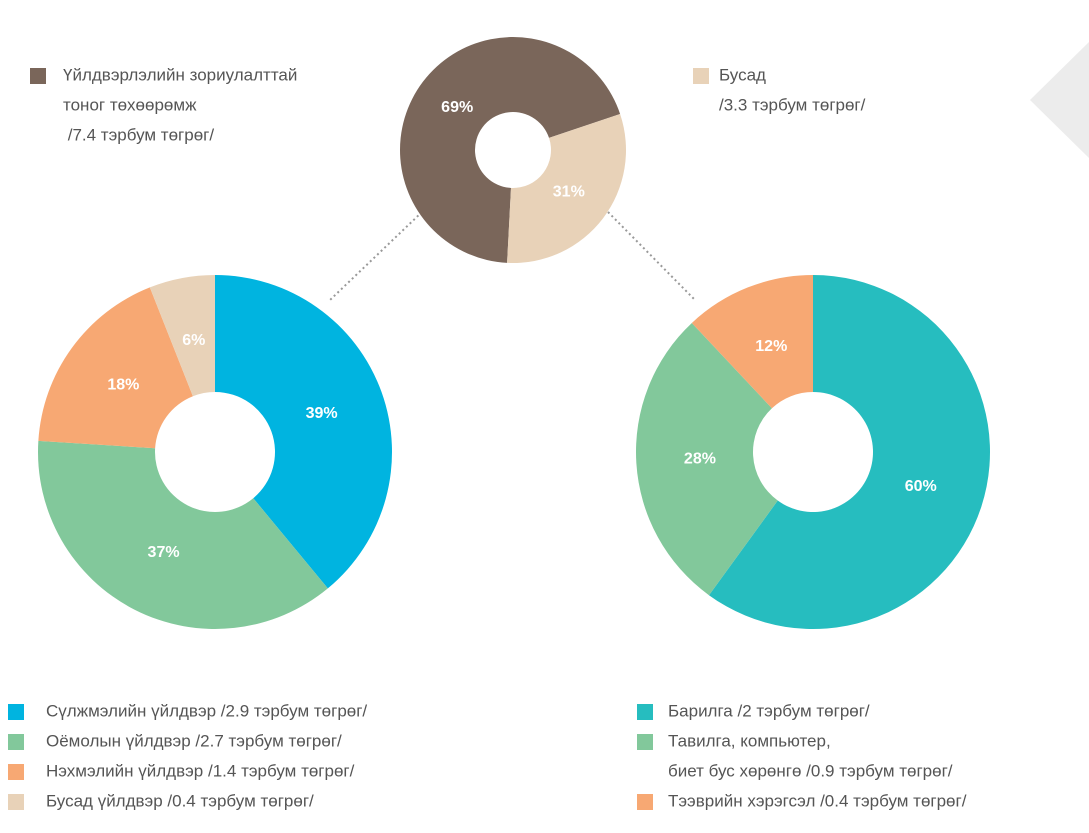 Image resolution: width=1089 pixels, height=833 pixels. What do you see at coordinates (769, 710) in the screenshot?
I see `legend-label: Барилга /2 тэрбум төгрөг/` at bounding box center [769, 710].